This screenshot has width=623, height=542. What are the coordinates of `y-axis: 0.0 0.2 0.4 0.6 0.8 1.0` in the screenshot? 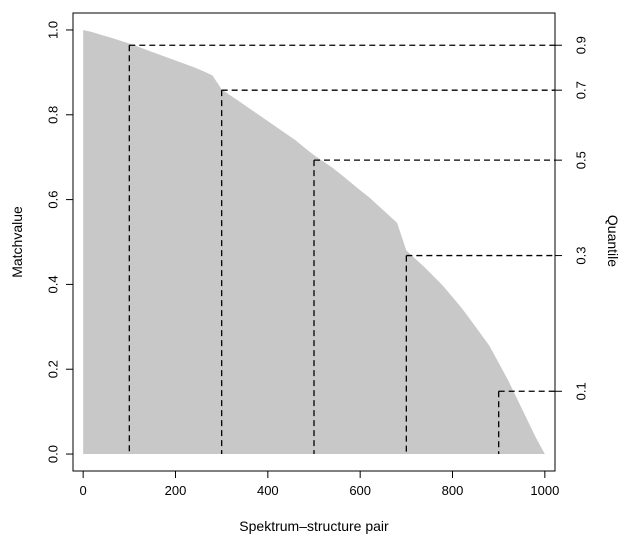 It's located at (59, 242).